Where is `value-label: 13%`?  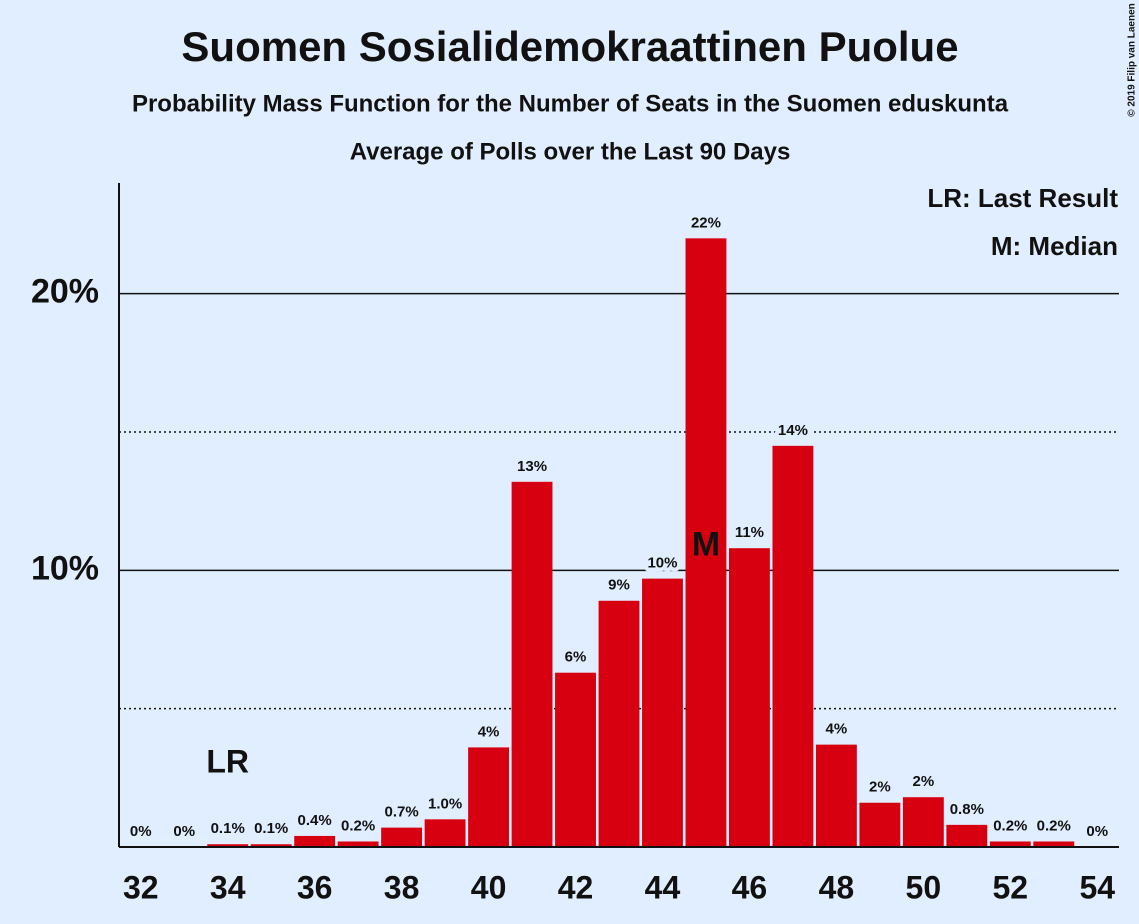
value-label: 13% is located at coordinates (532, 466).